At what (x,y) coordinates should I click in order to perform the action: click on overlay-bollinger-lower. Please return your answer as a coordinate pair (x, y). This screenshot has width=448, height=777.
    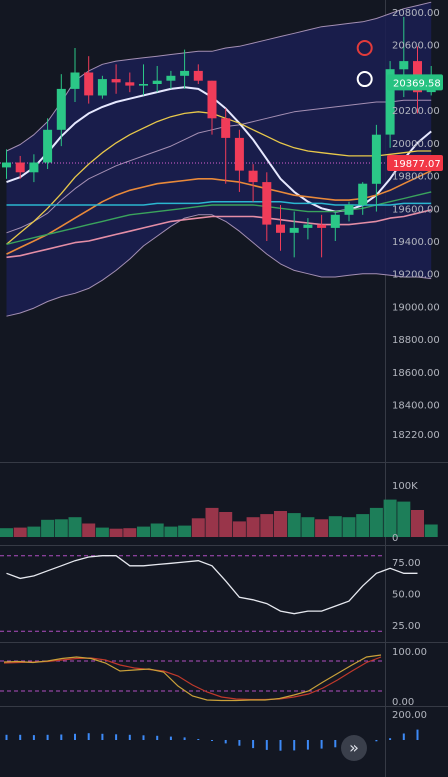
    Looking at the image, I should click on (219, 265).